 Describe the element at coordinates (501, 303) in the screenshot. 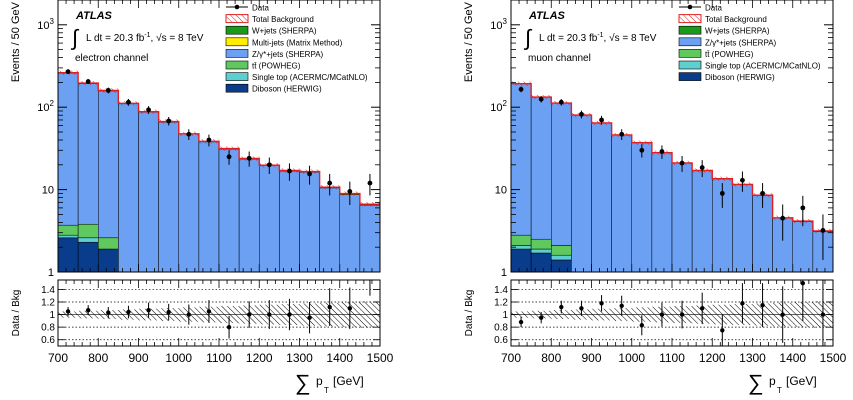

I see `ratio-tick-label: 1.2` at that location.